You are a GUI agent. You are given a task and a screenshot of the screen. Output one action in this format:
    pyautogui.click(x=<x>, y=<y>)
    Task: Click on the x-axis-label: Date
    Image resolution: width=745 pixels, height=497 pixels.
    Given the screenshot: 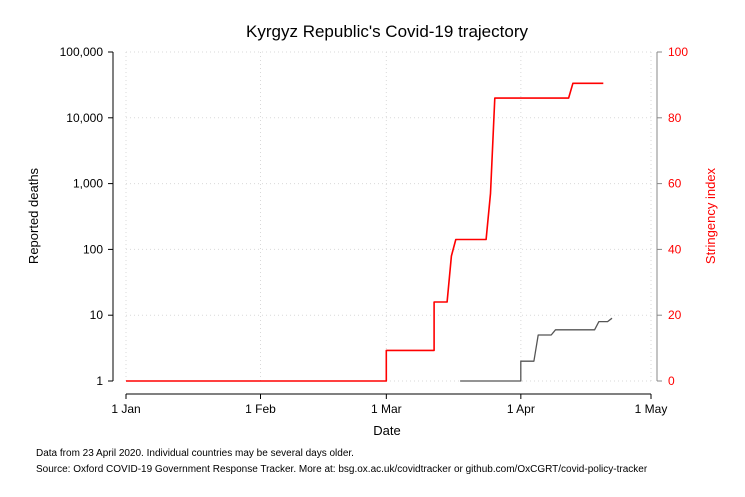 What is the action you would take?
    pyautogui.click(x=386, y=430)
    